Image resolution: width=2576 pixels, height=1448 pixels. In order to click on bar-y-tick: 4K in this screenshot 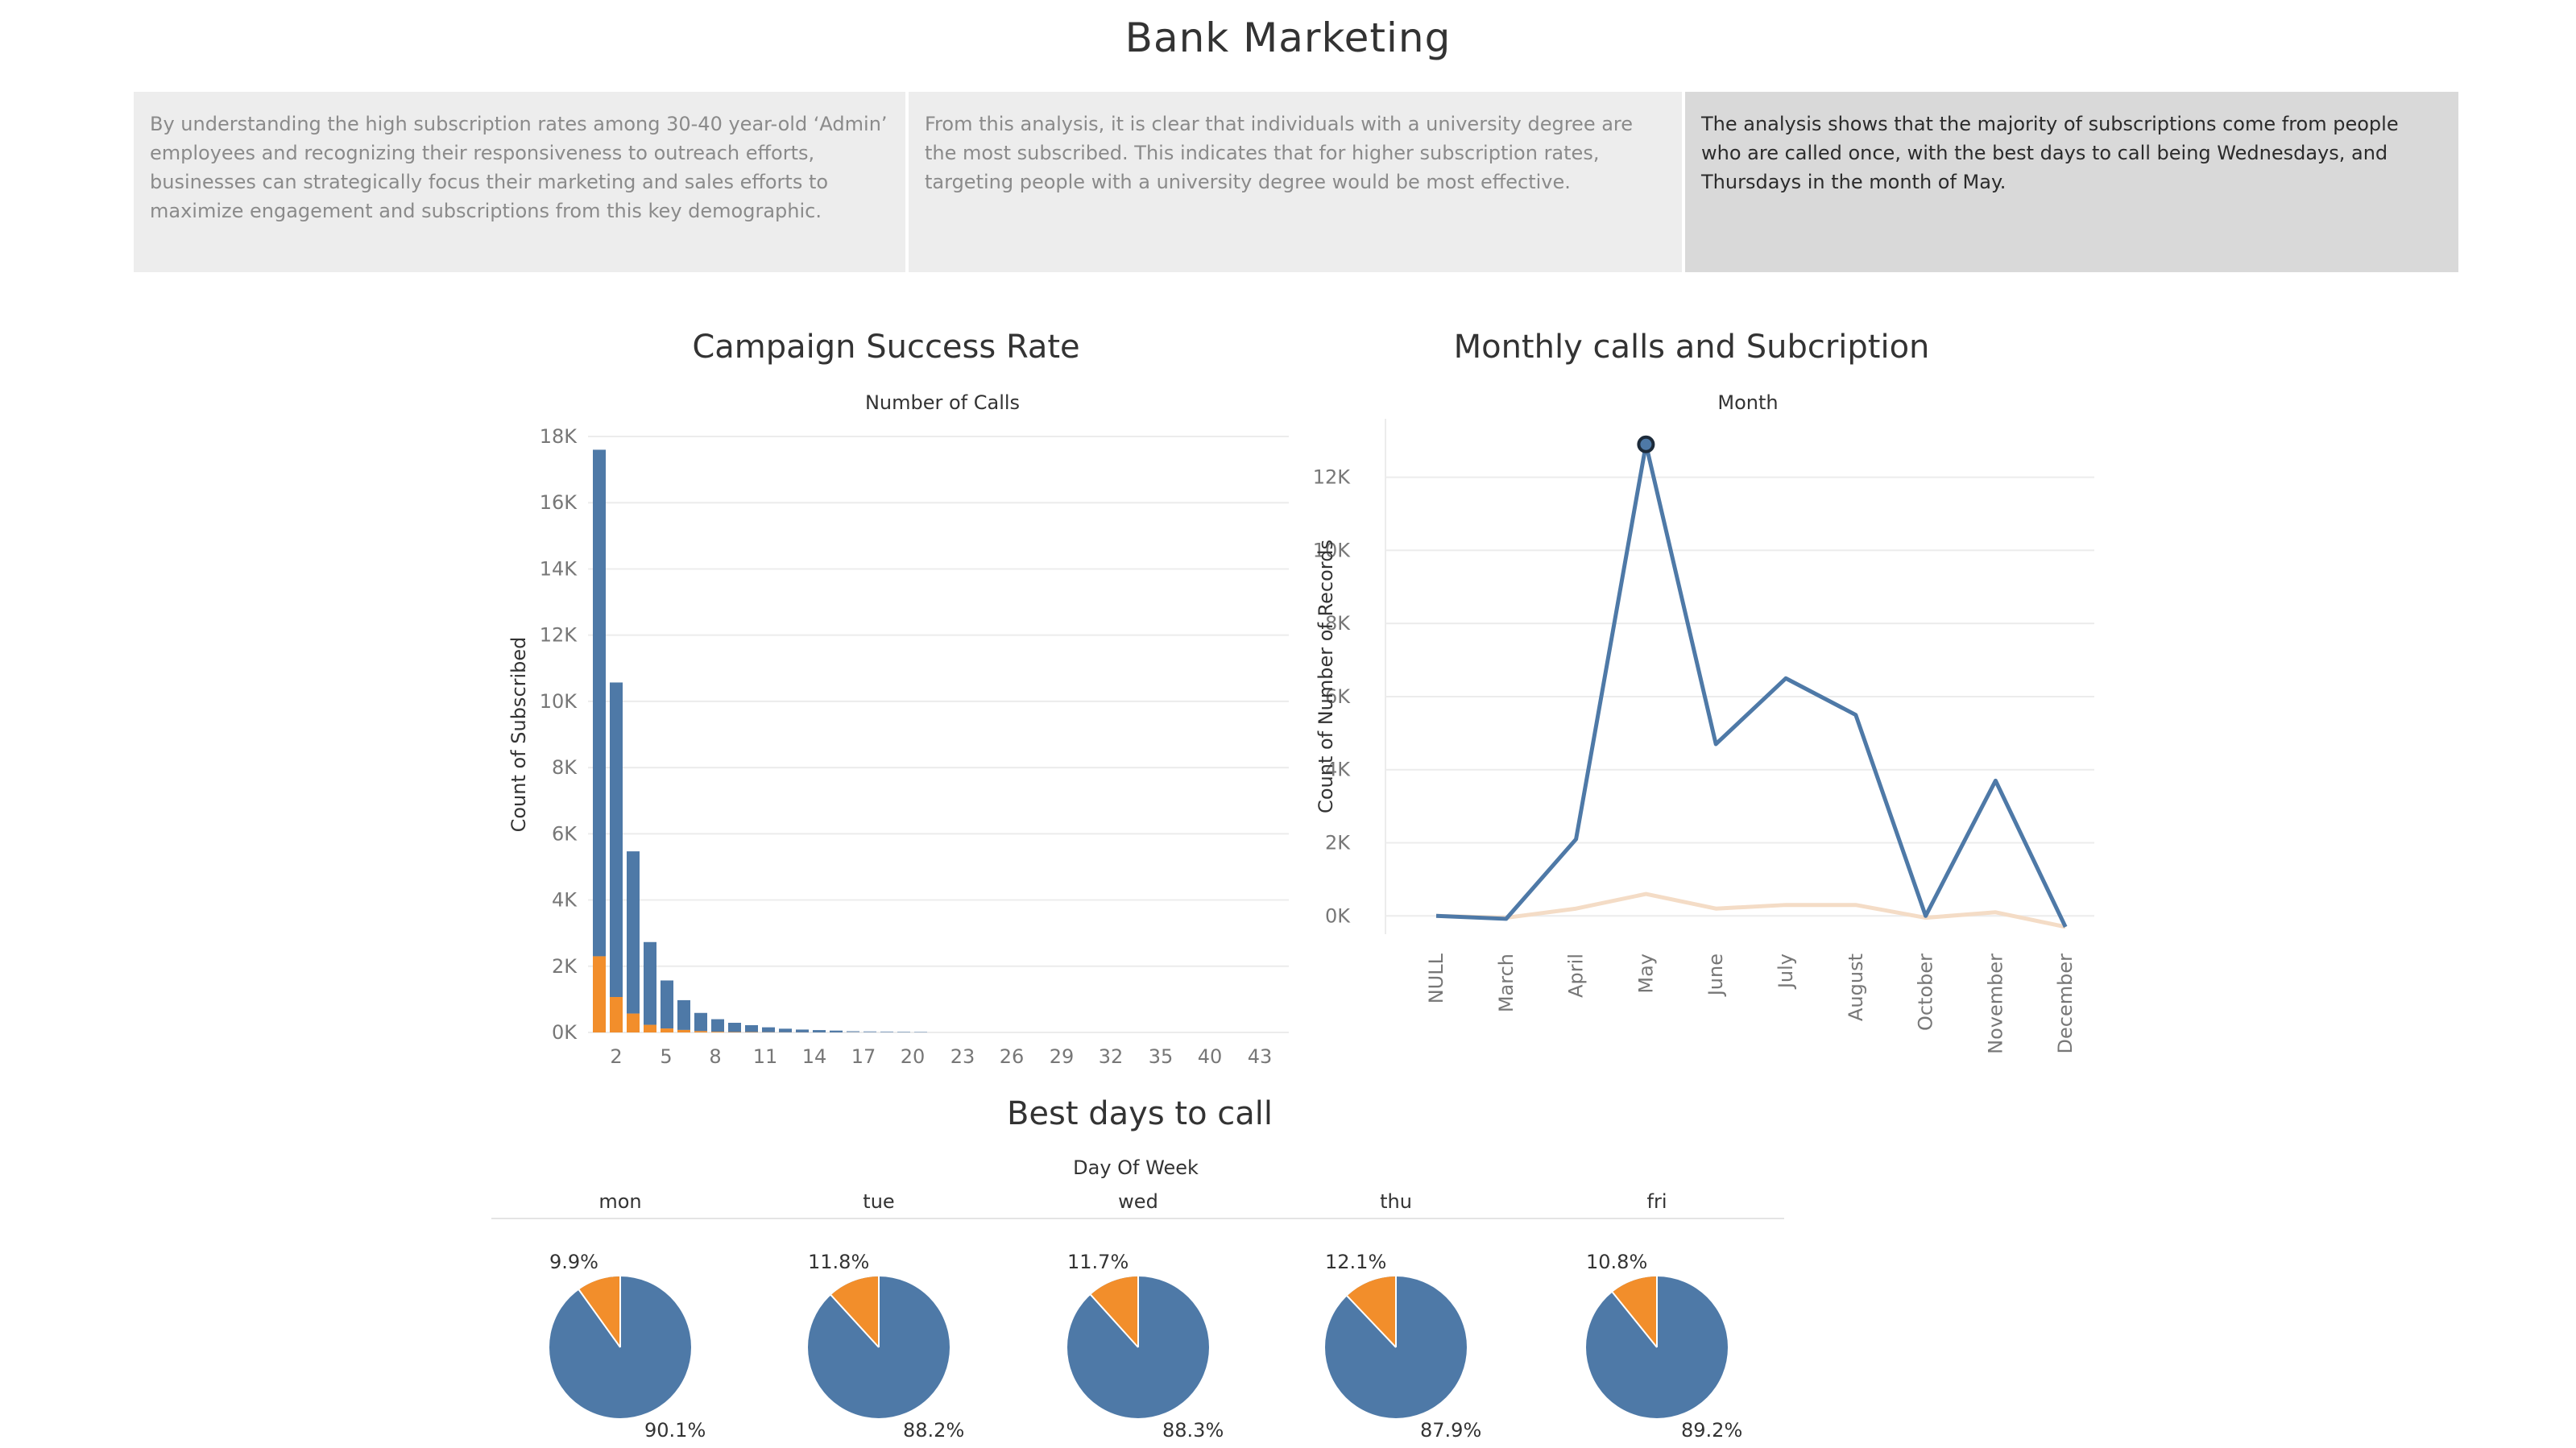, I will do `click(565, 900)`.